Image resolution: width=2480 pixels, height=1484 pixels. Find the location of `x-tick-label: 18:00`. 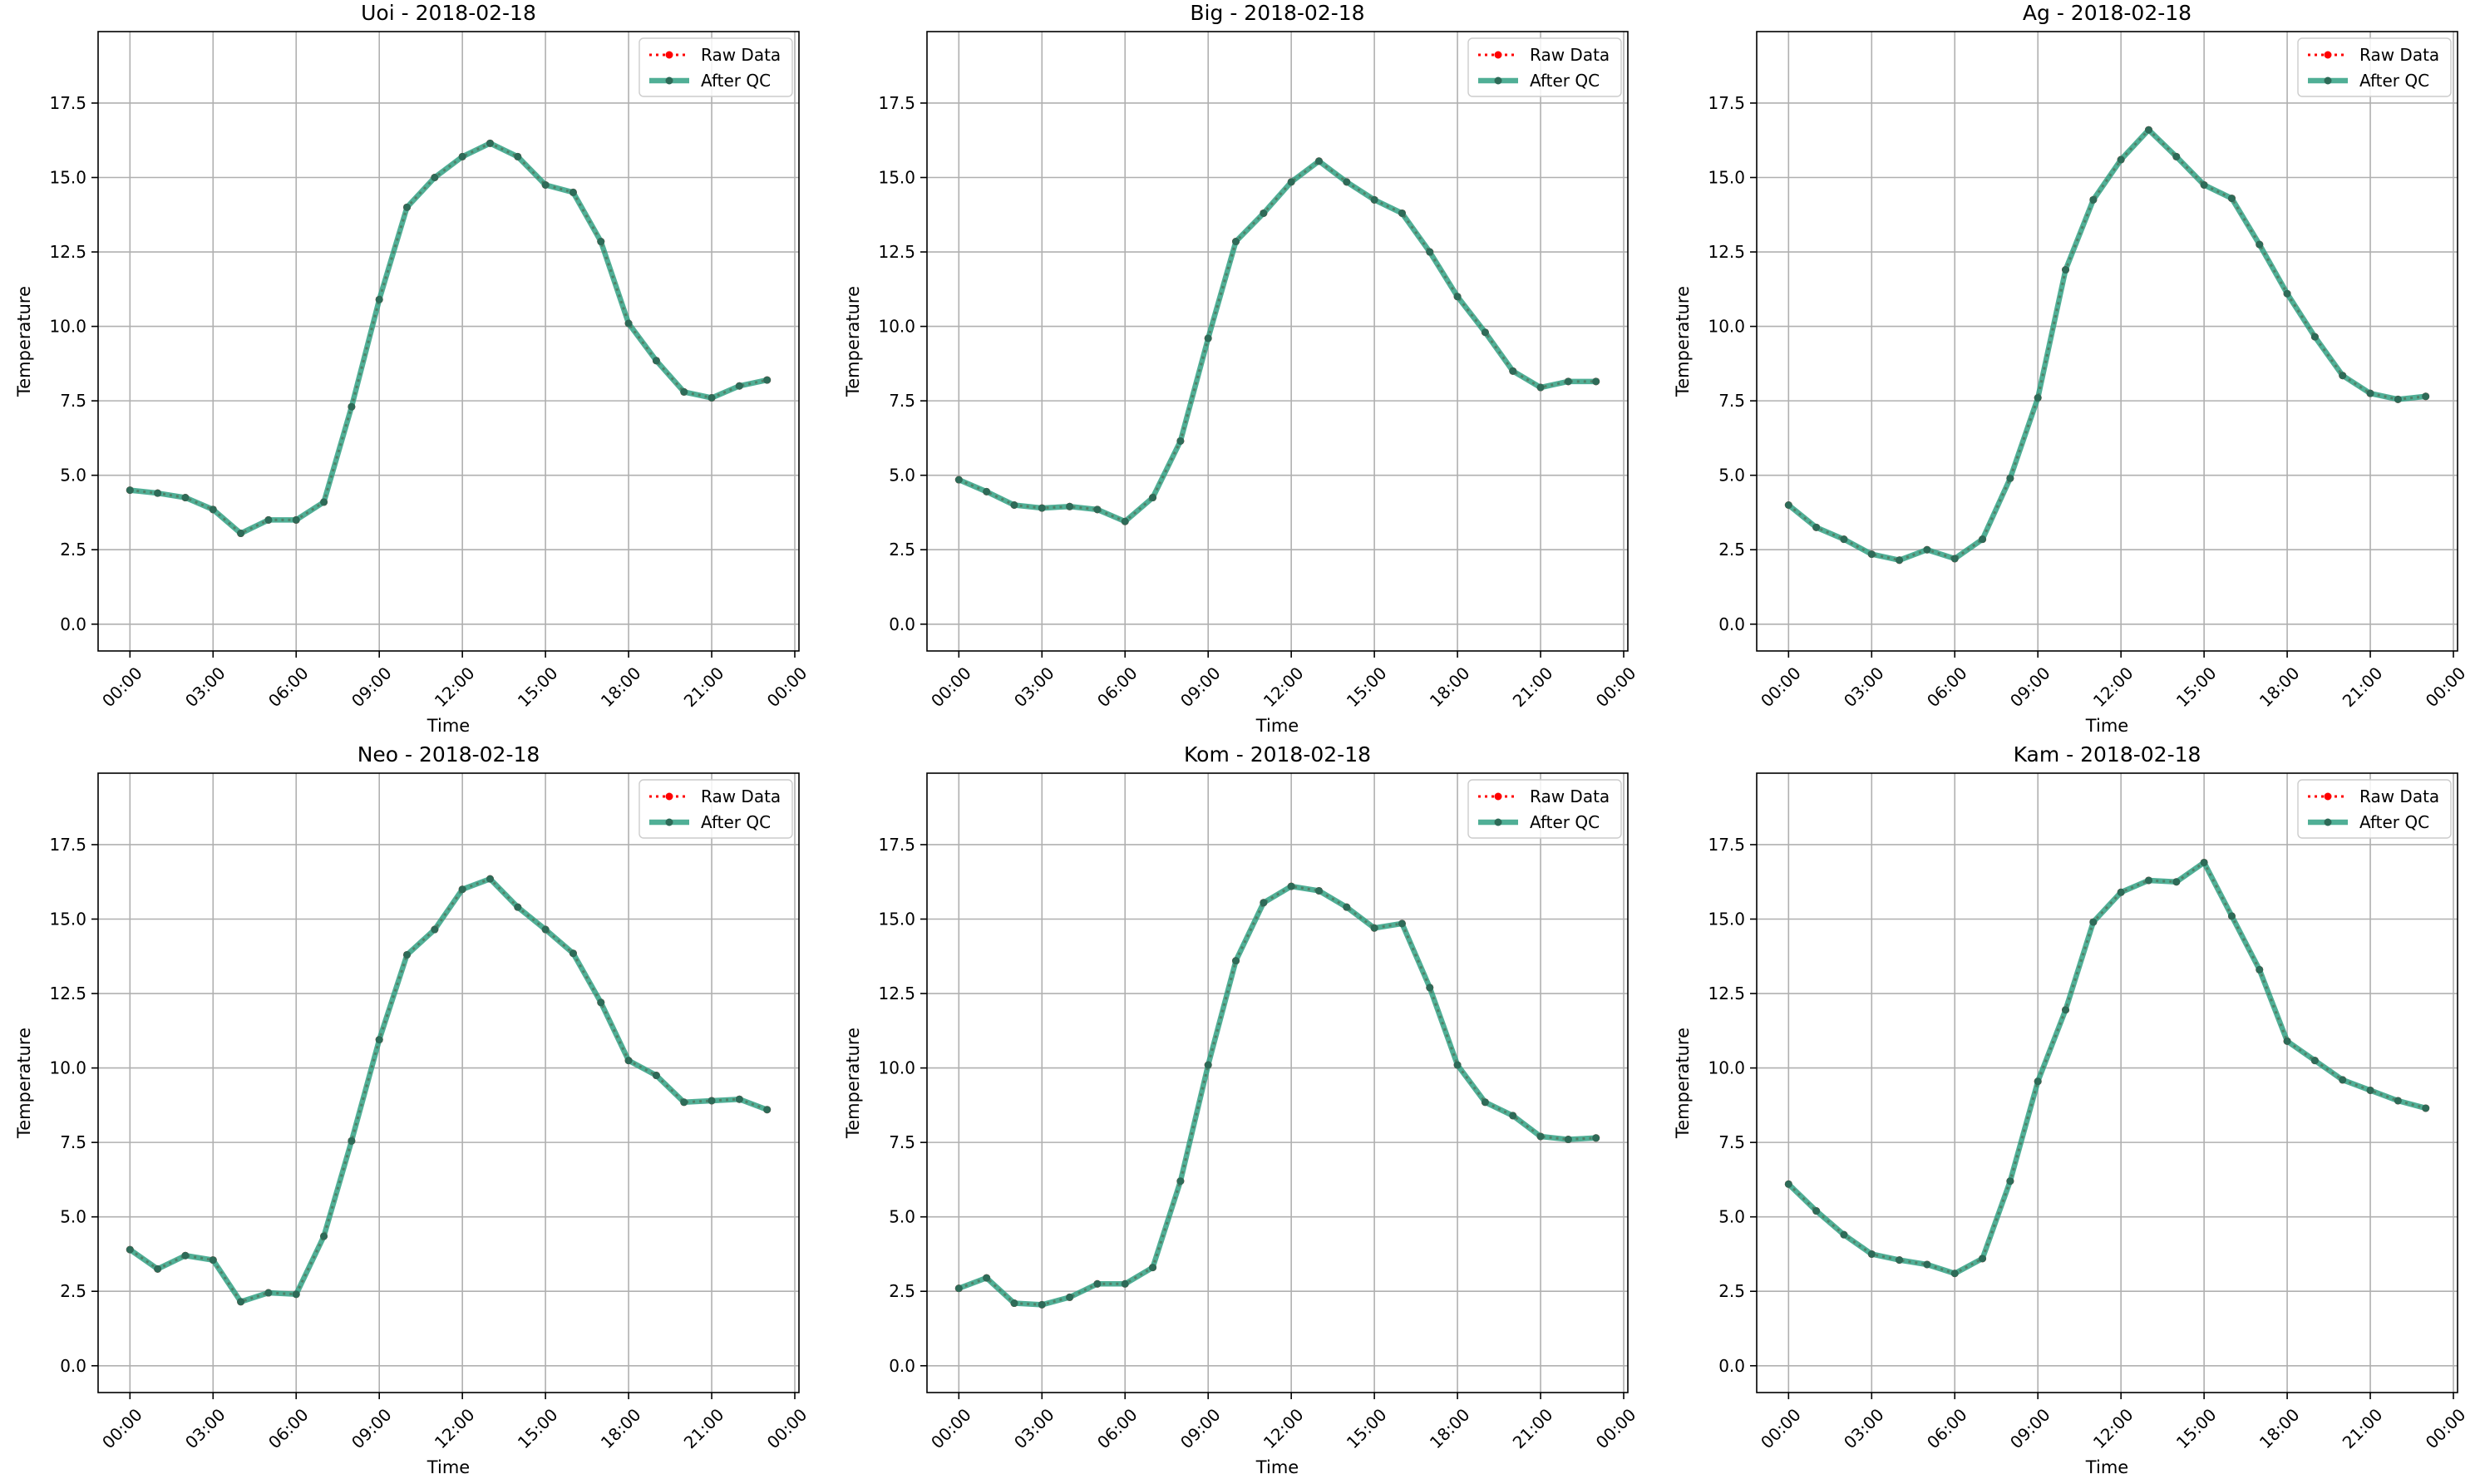

x-tick-label: 18:00 is located at coordinates (1450, 687).